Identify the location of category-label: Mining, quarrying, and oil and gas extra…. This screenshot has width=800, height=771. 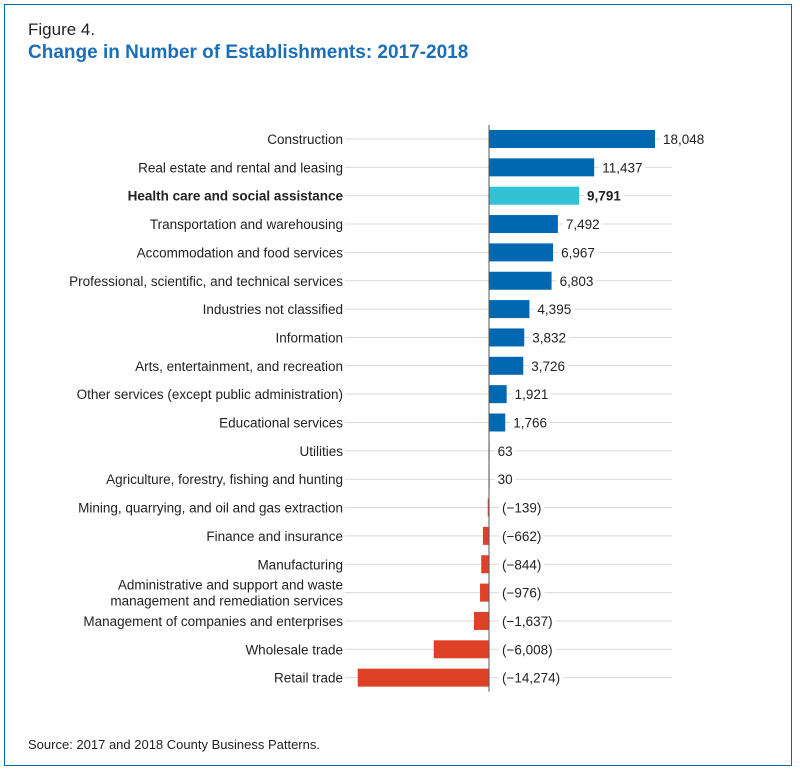
(210, 508).